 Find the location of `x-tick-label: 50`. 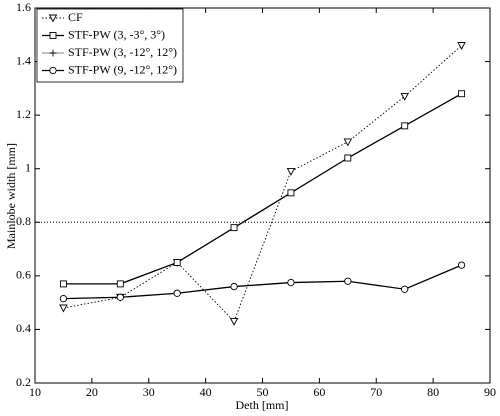

x-tick-label: 50 is located at coordinates (263, 392).